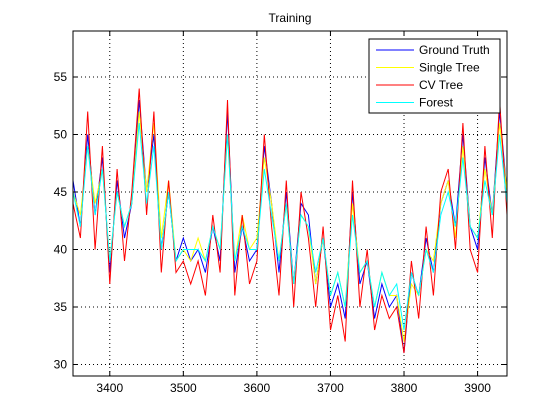 This screenshot has width=560, height=420. Describe the element at coordinates (61, 307) in the screenshot. I see `y-tick-label: 35` at that location.